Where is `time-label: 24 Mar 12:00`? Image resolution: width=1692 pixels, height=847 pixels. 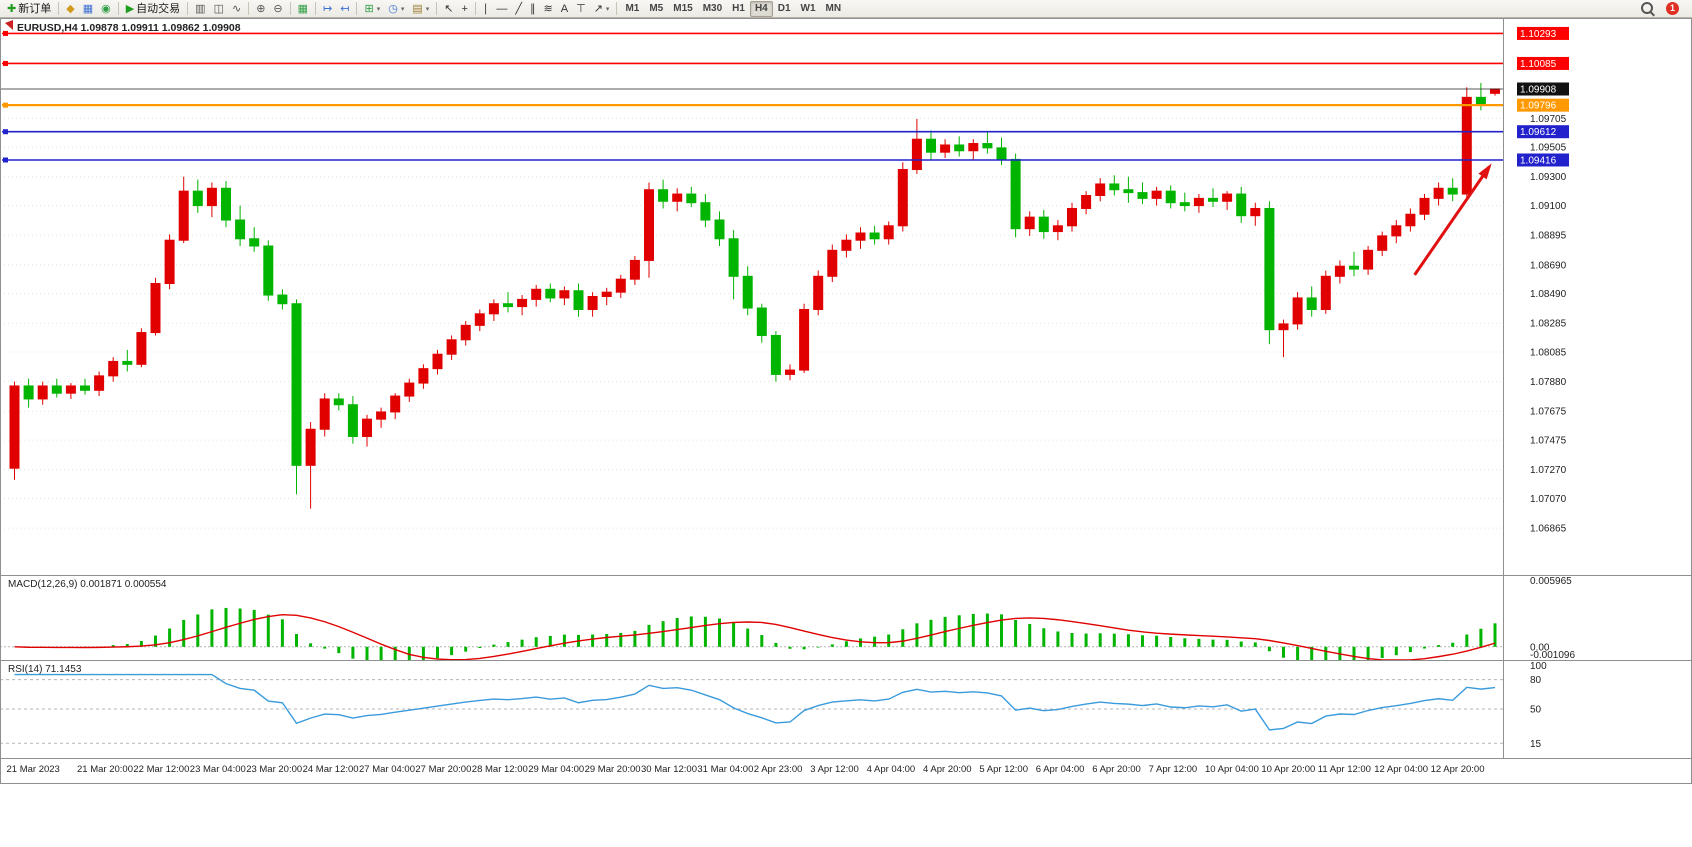 time-label: 24 Mar 12:00 is located at coordinates (331, 769).